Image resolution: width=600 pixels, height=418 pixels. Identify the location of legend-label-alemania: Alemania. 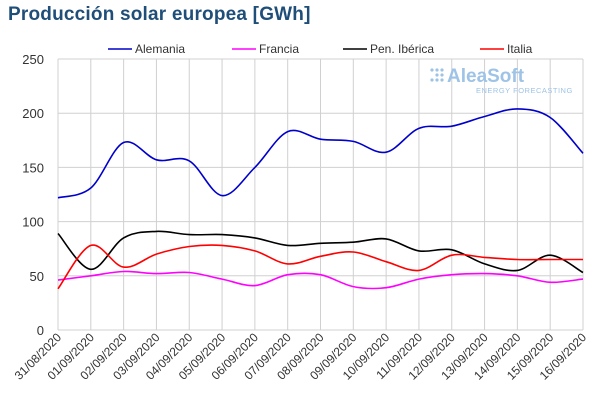
(160, 49).